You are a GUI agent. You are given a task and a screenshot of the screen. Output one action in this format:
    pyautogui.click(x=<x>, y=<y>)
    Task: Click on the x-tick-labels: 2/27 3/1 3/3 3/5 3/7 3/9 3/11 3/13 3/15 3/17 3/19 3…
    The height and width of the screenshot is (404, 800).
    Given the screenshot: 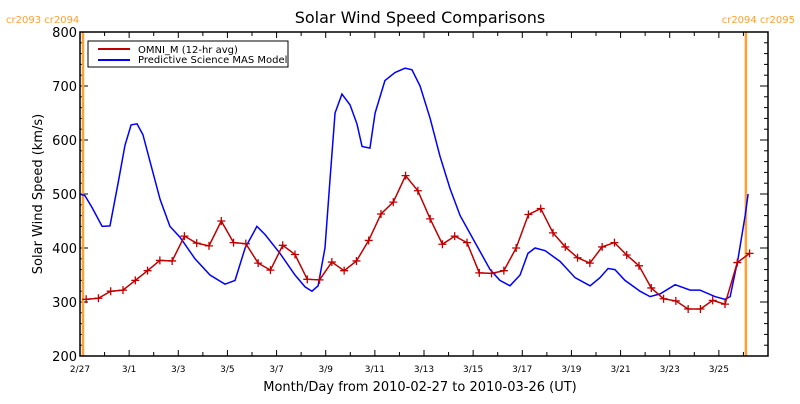 What is the action you would take?
    pyautogui.click(x=399, y=370)
    